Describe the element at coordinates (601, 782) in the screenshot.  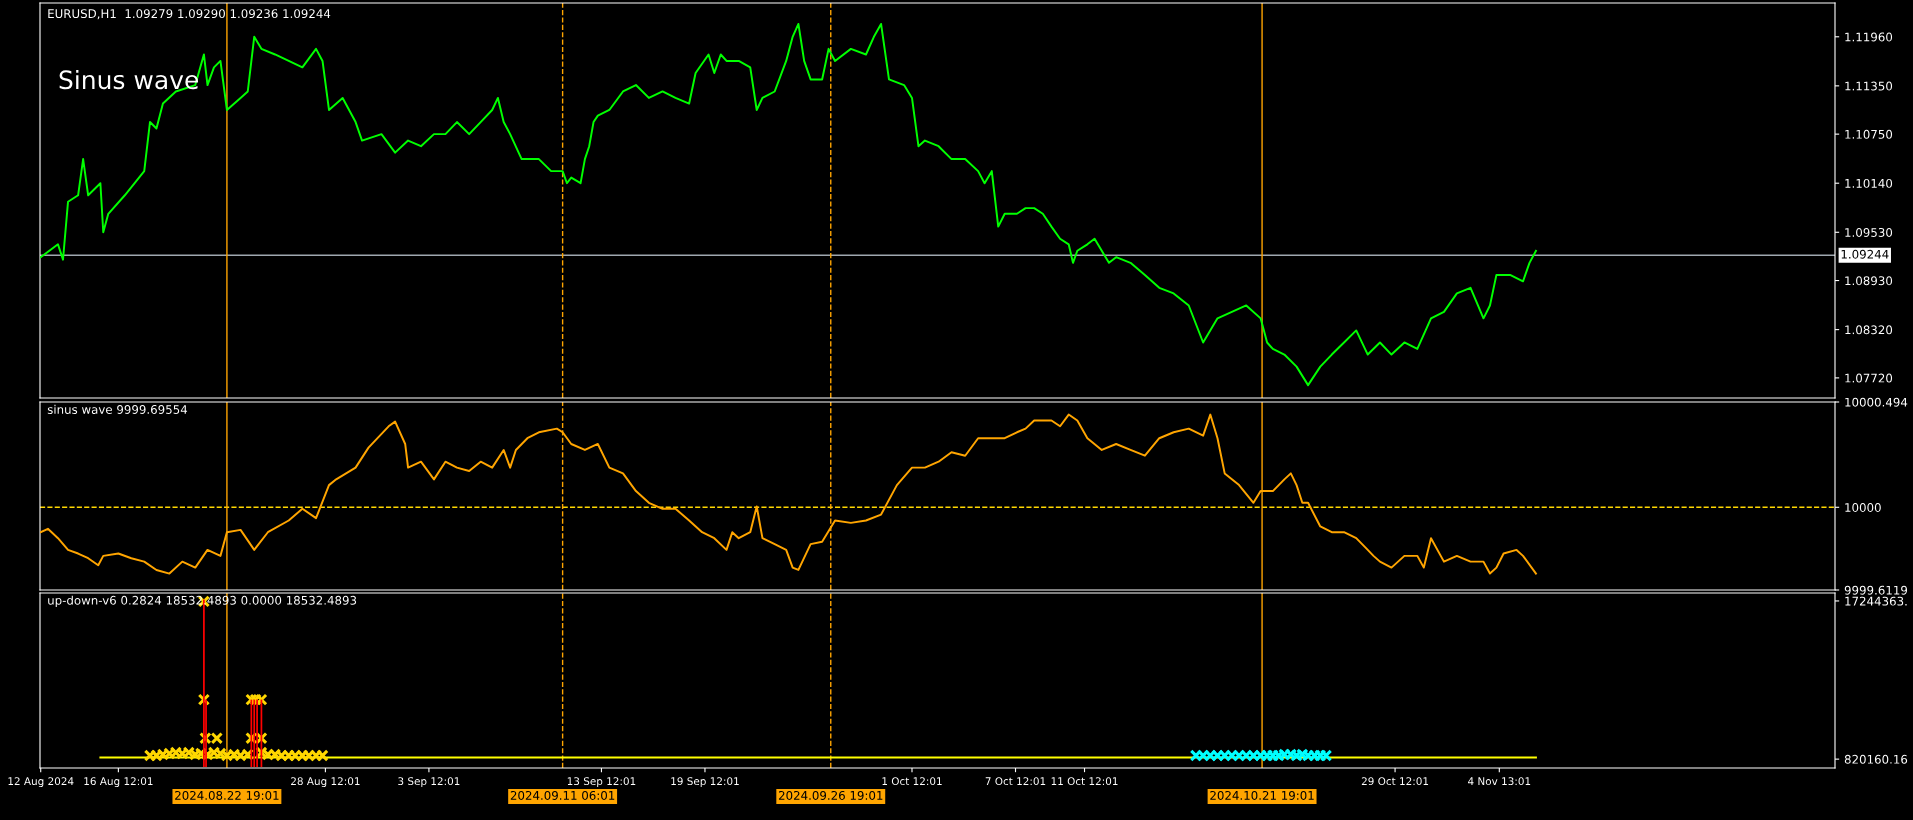
I see `x-tick-label: 13 Sep 12:01` at that location.